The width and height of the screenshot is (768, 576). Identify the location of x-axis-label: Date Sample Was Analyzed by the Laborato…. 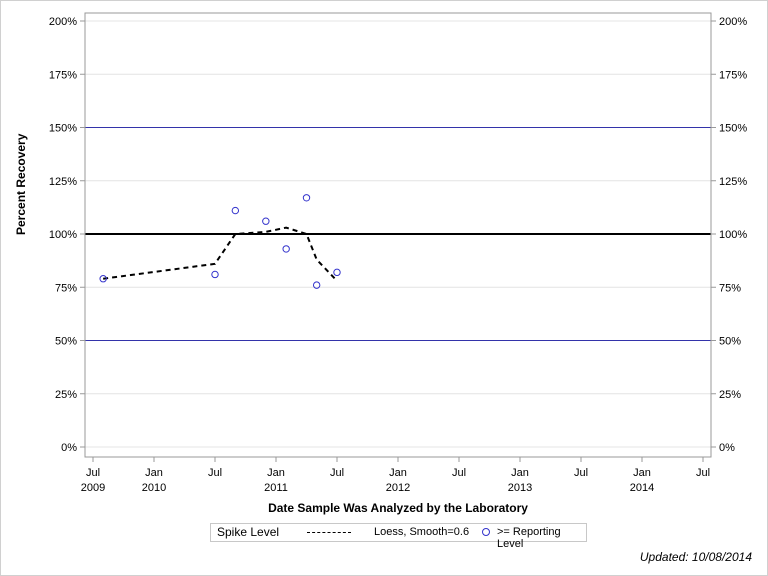
(398, 508).